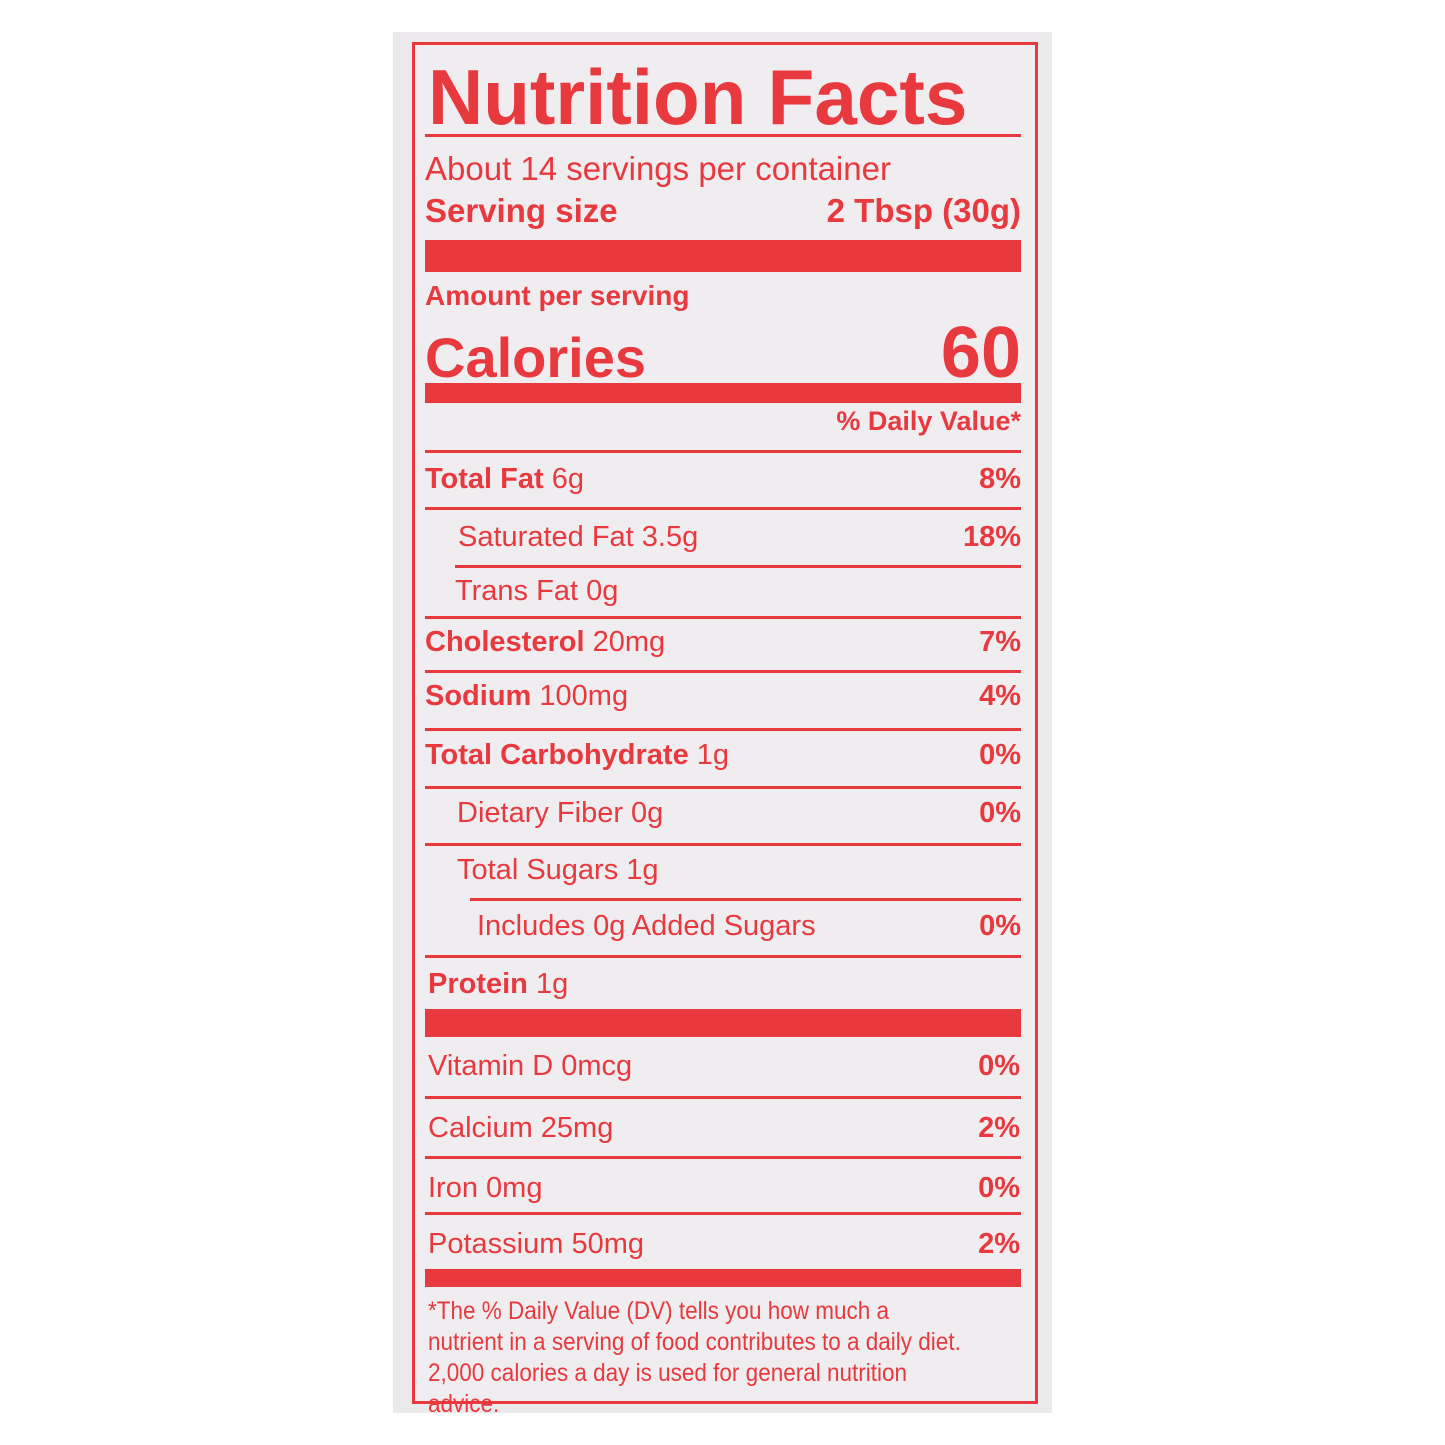 Image resolution: width=1445 pixels, height=1445 pixels. Describe the element at coordinates (505, 642) in the screenshot. I see `nutrient-name: Cholesterol` at that location.